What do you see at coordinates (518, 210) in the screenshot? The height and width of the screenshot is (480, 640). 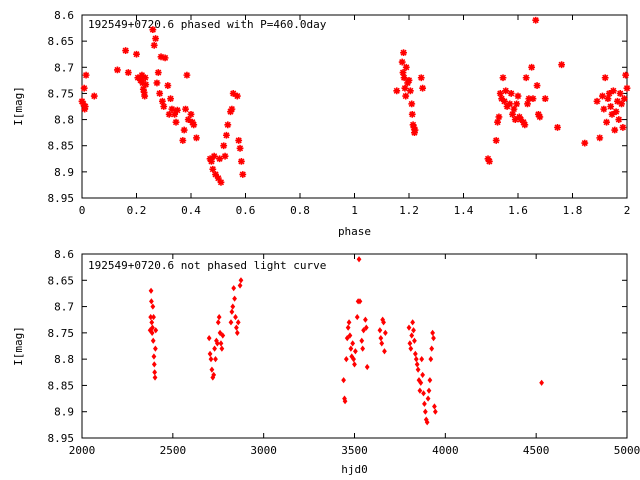 I see `phased-x-tick-label: 1.6` at bounding box center [518, 210].